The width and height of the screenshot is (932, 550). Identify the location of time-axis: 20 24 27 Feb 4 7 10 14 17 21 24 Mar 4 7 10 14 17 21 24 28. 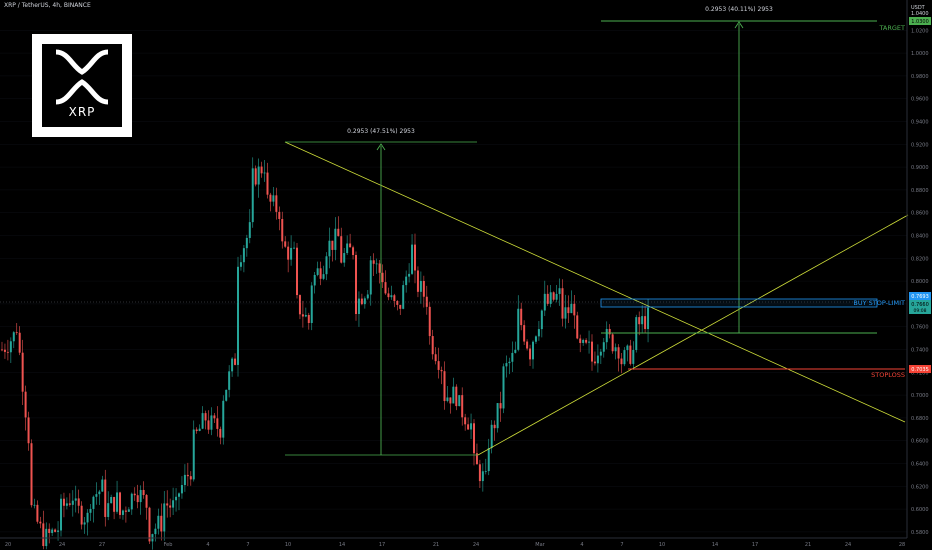
(455, 545).